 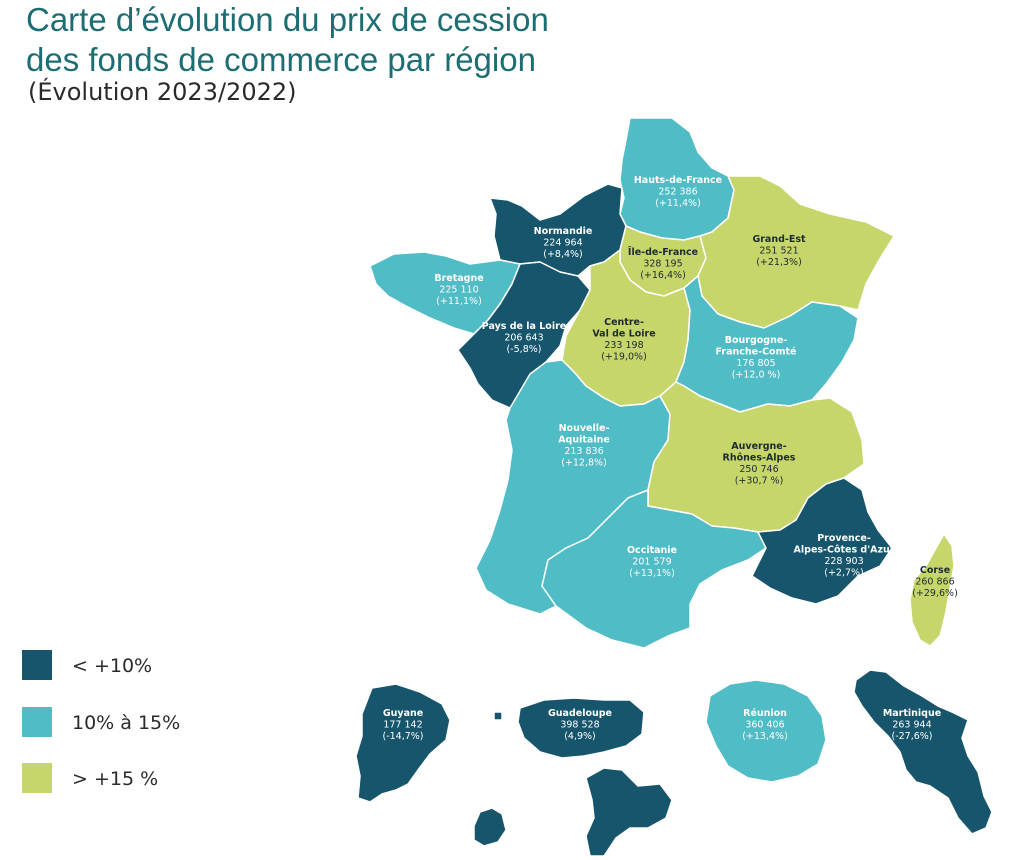 What do you see at coordinates (623, 345) in the screenshot?
I see `region-price-centre-val-de-loire: 233 198` at bounding box center [623, 345].